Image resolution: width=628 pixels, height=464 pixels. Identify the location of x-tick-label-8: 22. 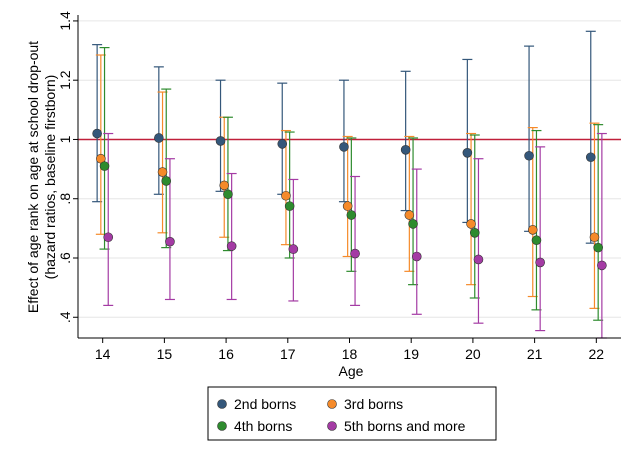
(597, 354).